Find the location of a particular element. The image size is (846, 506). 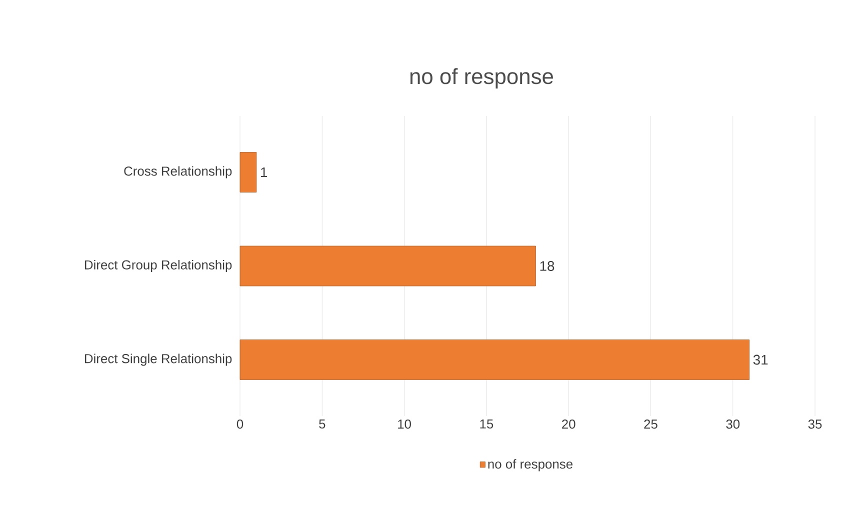

data-label: 31 is located at coordinates (760, 359).